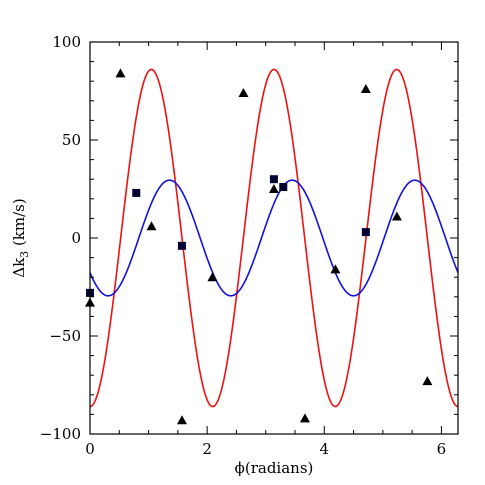 The width and height of the screenshot is (485, 485). I want to click on x-axis-label-text: ϕ(radians), so click(274, 468).